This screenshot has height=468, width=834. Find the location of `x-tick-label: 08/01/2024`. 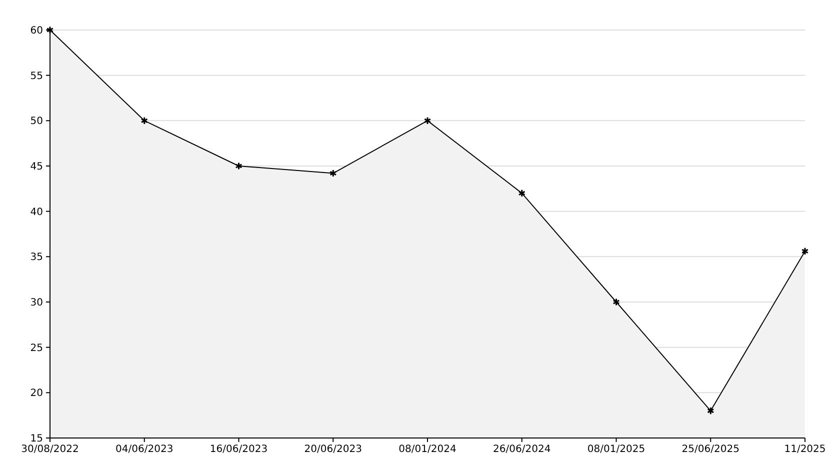

x-tick-label: 08/01/2024 is located at coordinates (427, 449).